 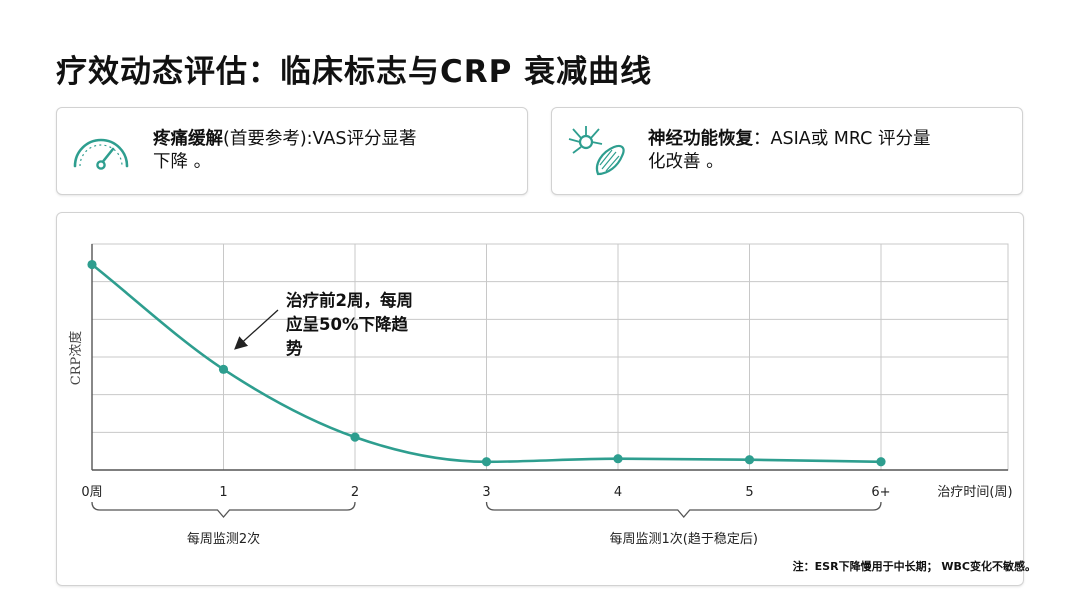 I want to click on x-axis-label: 治疗时间(周), so click(x=974, y=492).